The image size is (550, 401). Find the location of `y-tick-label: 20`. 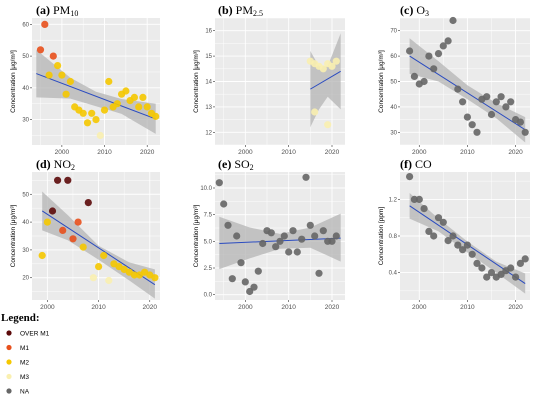

y-tick-label: 20 is located at coordinates (25, 279).